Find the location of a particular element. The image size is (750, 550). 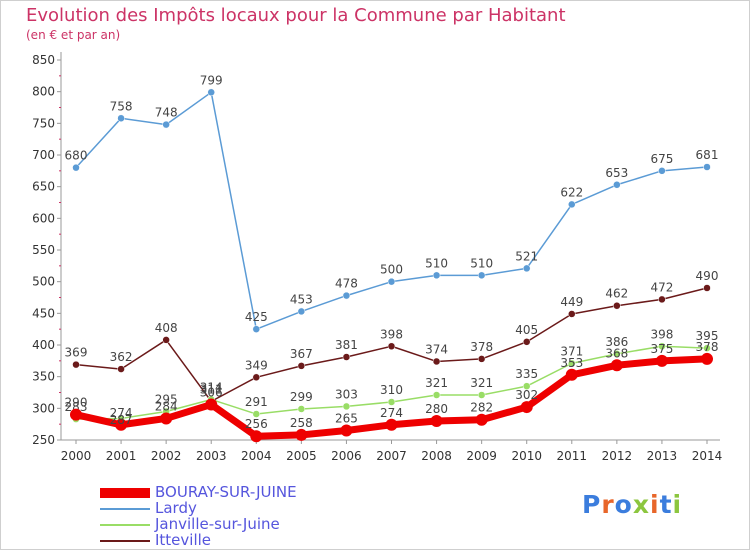

y-tick-label: 300 is located at coordinates (43, 408).